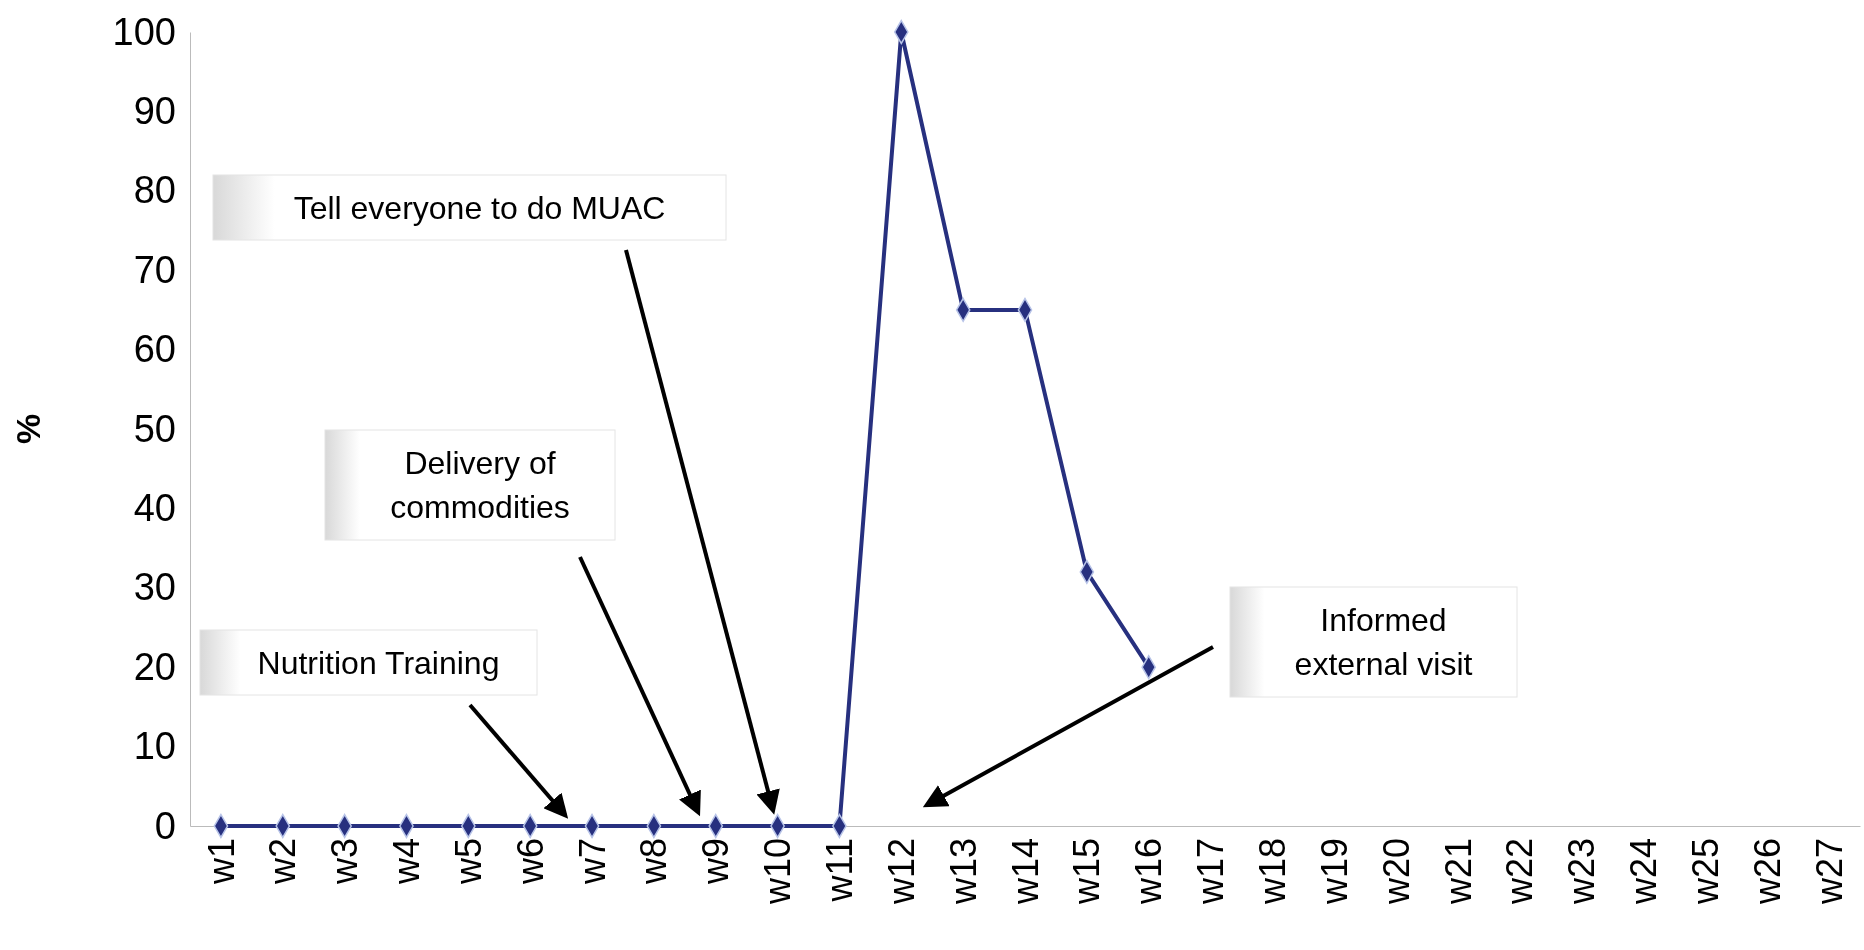 The height and width of the screenshot is (950, 1864). What do you see at coordinates (654, 862) in the screenshot?
I see `x-tick-label: w8` at bounding box center [654, 862].